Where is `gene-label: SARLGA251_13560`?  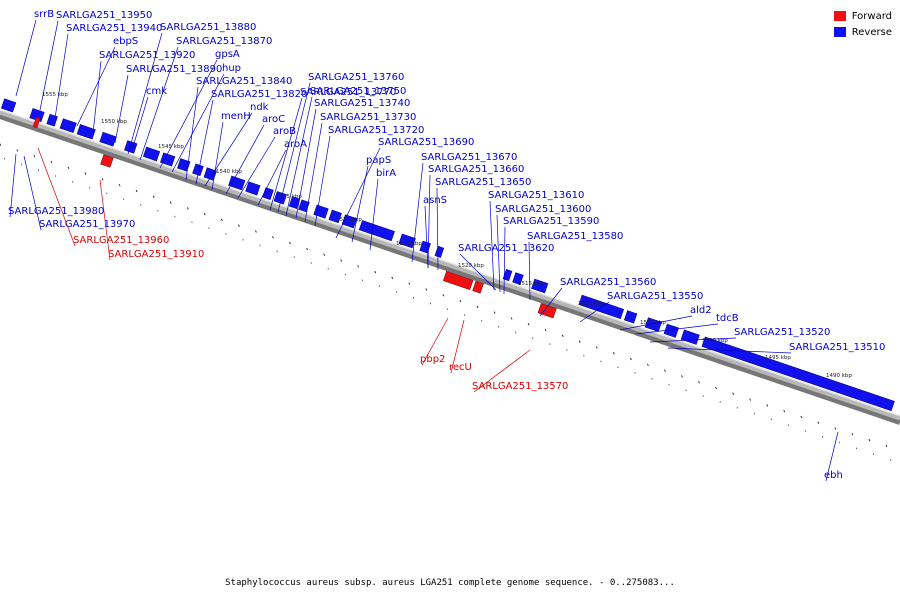
gene-label: SARLGA251_13560 is located at coordinates (608, 282).